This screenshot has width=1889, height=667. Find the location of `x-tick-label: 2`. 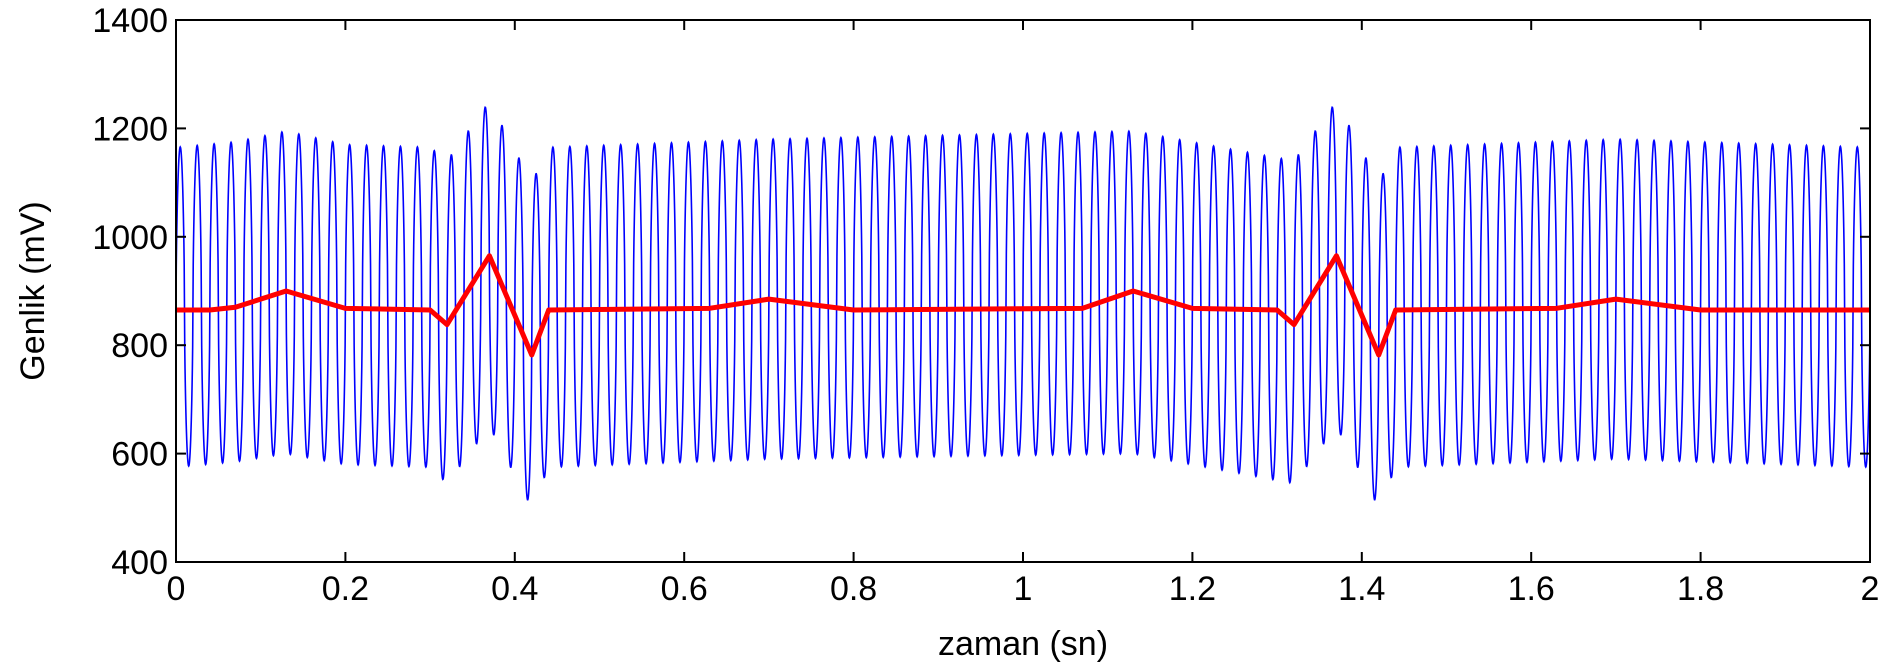

x-tick-label: 2 is located at coordinates (1870, 589).